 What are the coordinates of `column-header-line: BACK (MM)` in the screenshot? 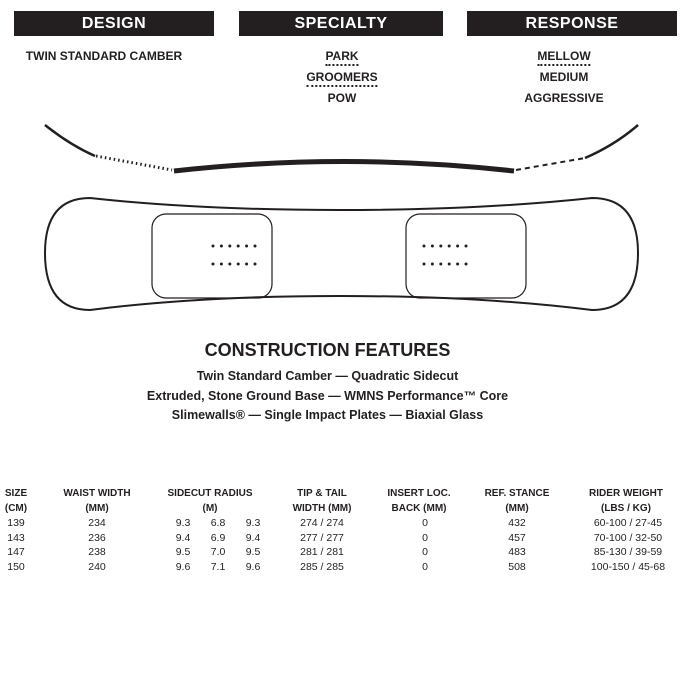 It's located at (419, 508).